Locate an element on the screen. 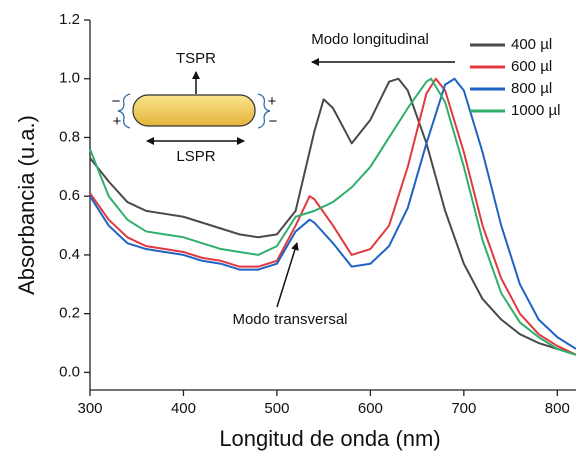 This screenshot has width=576, height=458. x-tick-label: 800 is located at coordinates (557, 408).